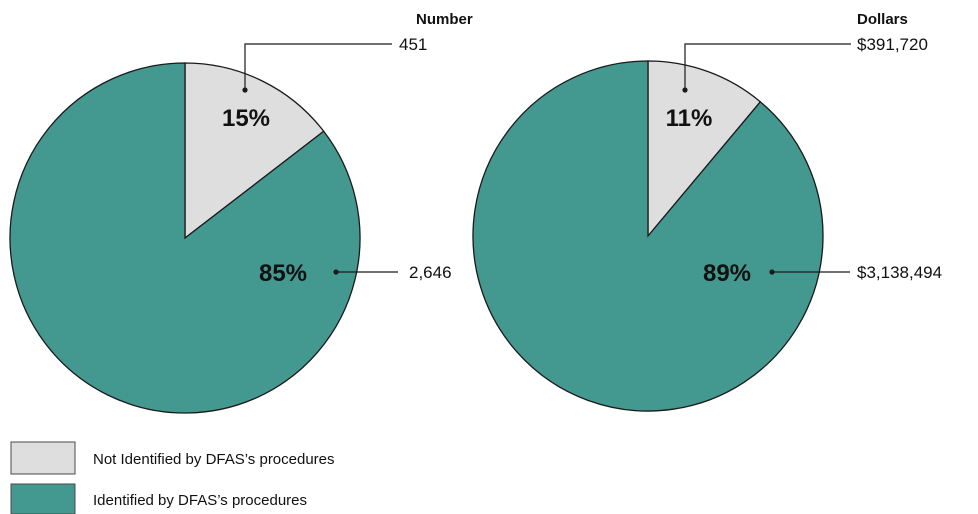 This screenshot has height=514, width=978. I want to click on leader-dot-number-identified, so click(336, 272).